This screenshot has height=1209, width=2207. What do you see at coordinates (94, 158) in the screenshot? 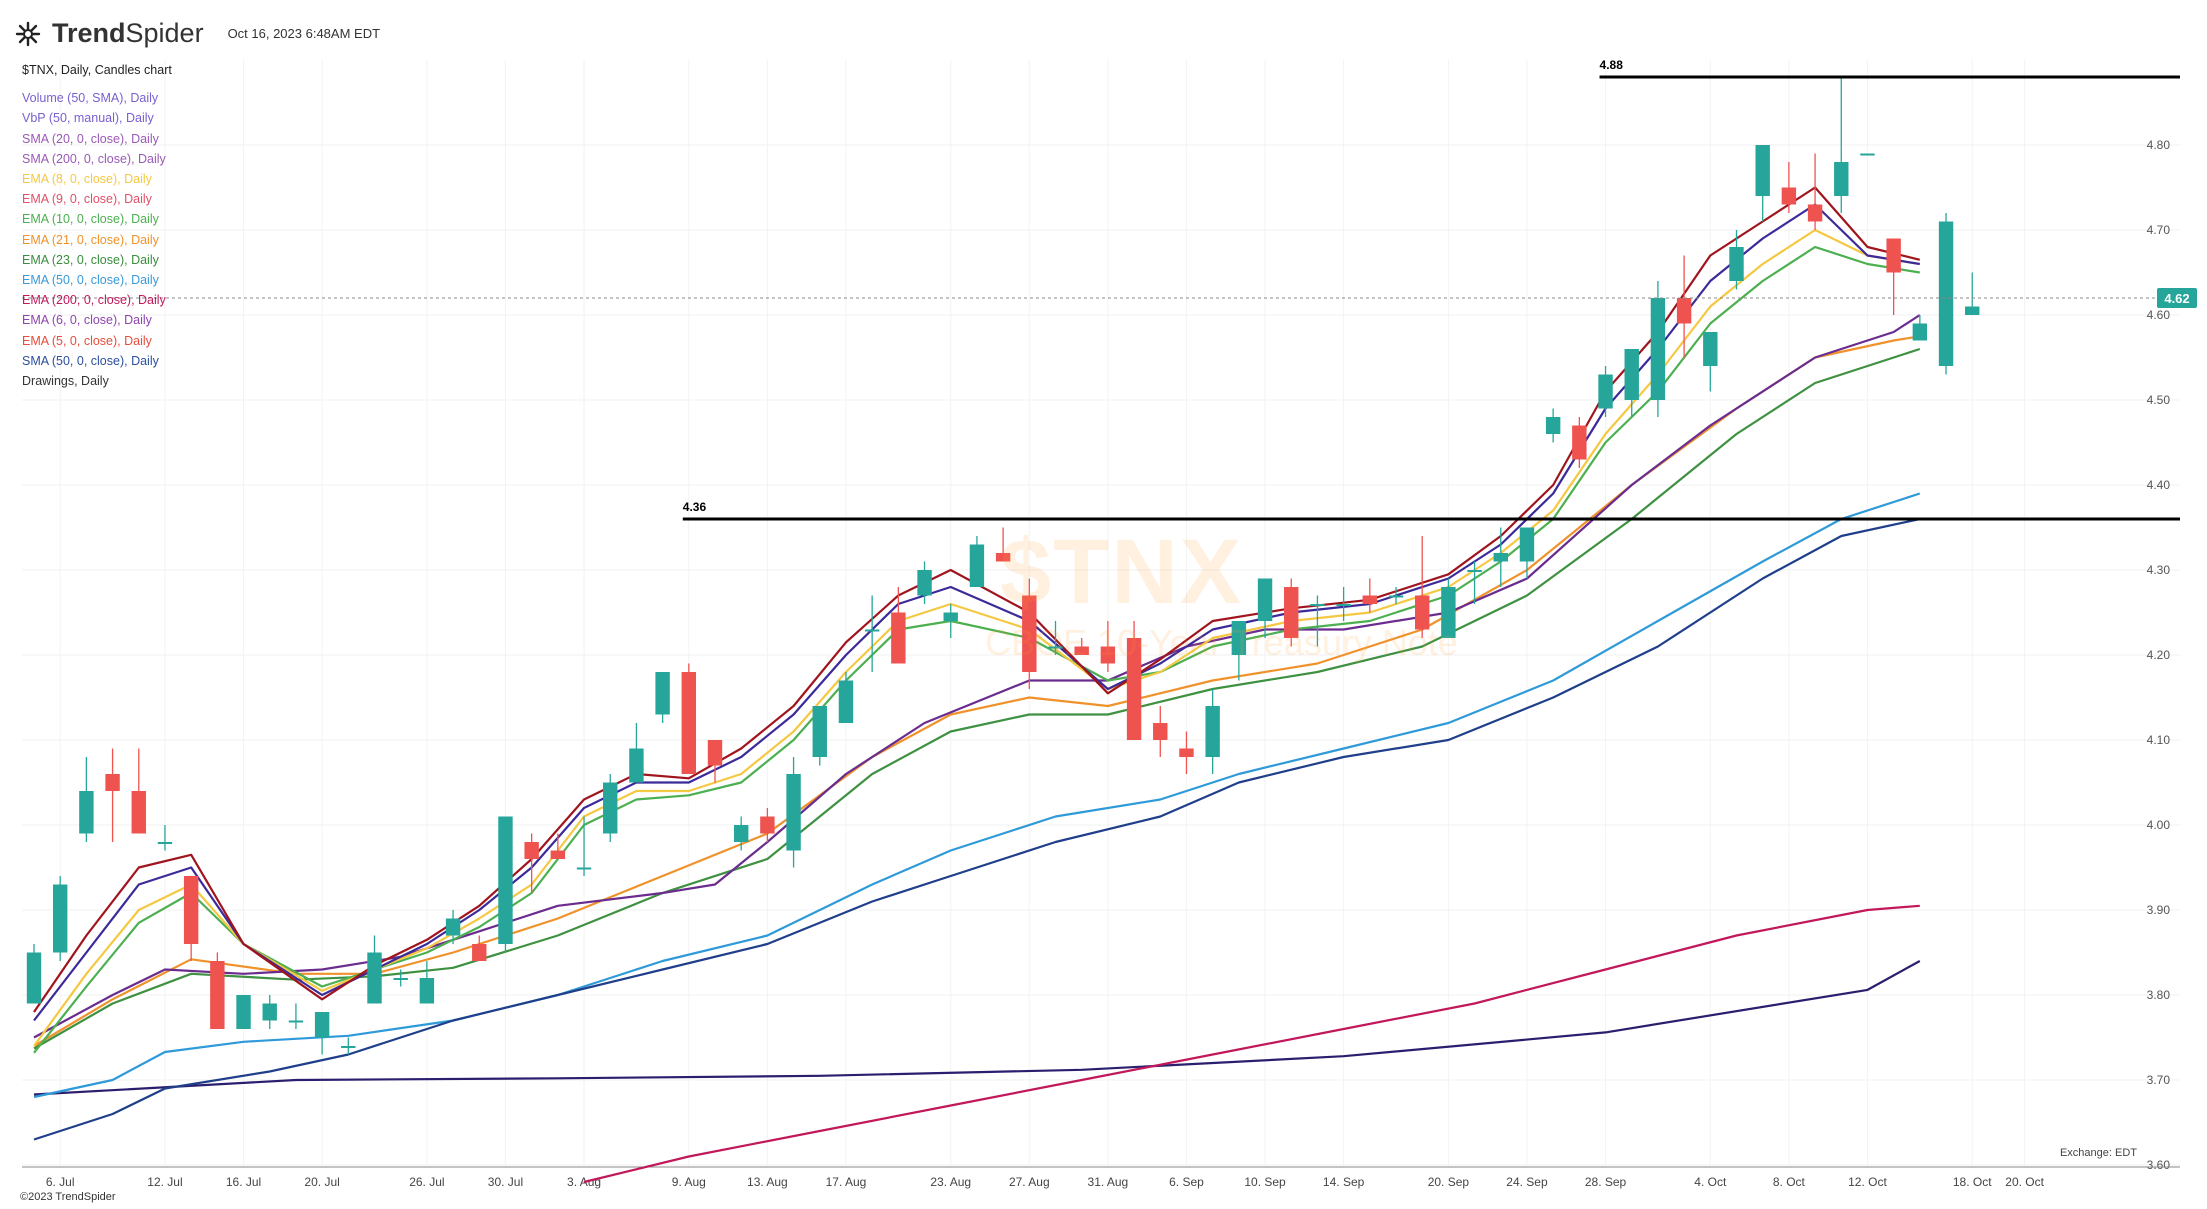
I see `legend-item: SMA (200, 0, close), Daily` at bounding box center [94, 158].